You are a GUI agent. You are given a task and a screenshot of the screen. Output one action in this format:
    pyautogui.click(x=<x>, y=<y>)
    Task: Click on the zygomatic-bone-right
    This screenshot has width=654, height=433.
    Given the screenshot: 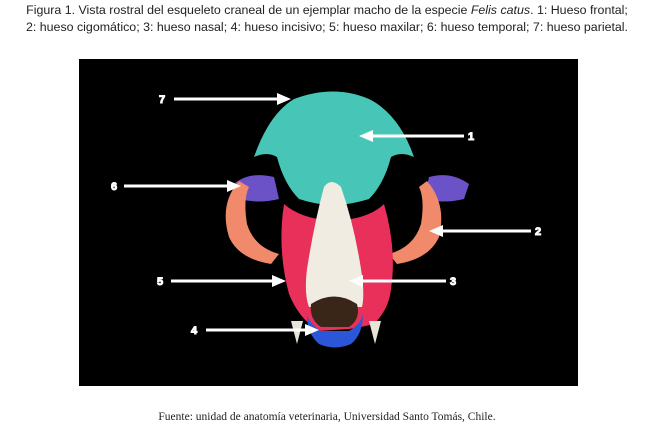 What is the action you would take?
    pyautogui.click(x=415, y=222)
    